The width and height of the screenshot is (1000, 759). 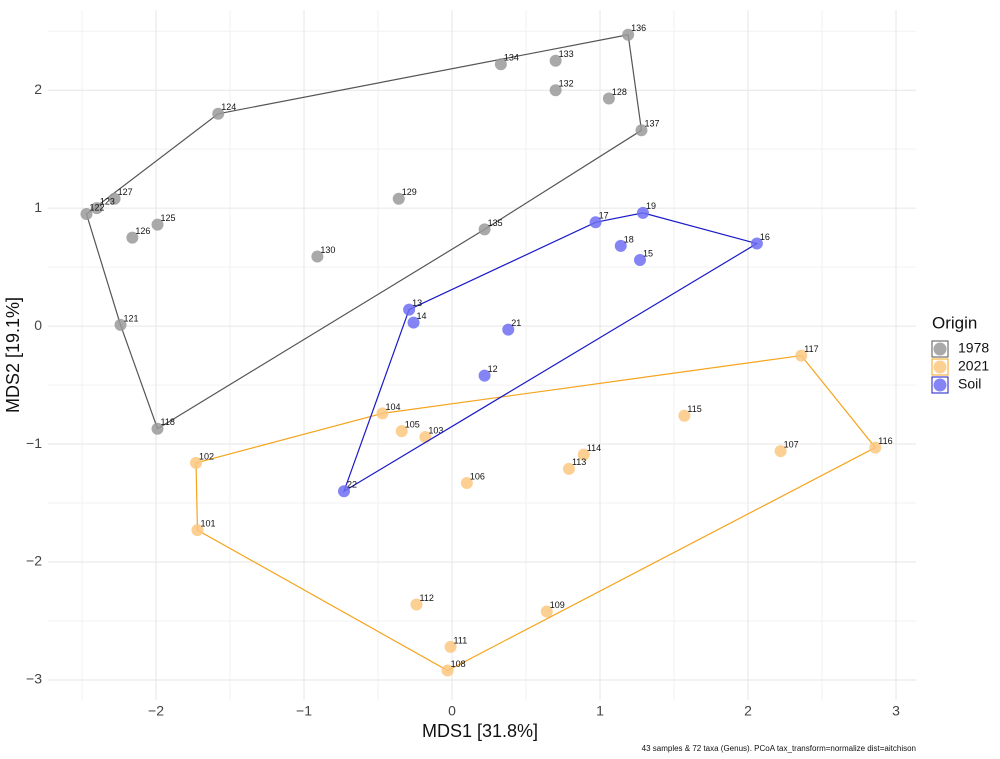 I want to click on point-label: 128, so click(x=619, y=92).